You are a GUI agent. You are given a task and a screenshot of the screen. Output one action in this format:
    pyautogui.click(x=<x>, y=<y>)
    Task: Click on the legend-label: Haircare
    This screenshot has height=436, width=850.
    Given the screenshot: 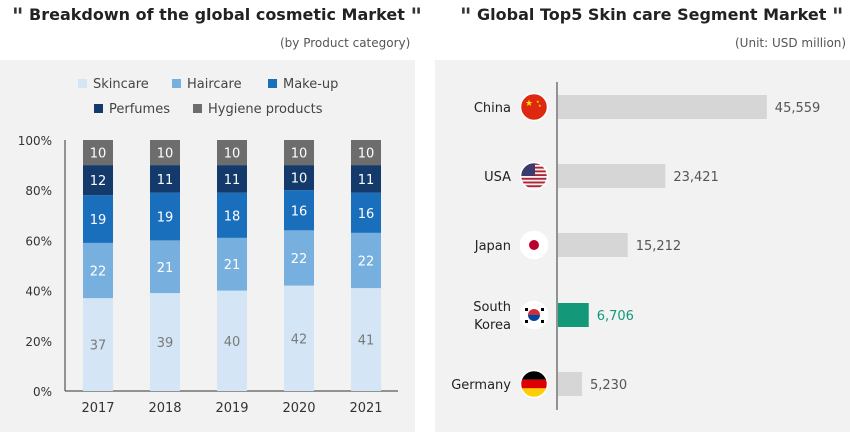 What is the action you would take?
    pyautogui.click(x=214, y=84)
    